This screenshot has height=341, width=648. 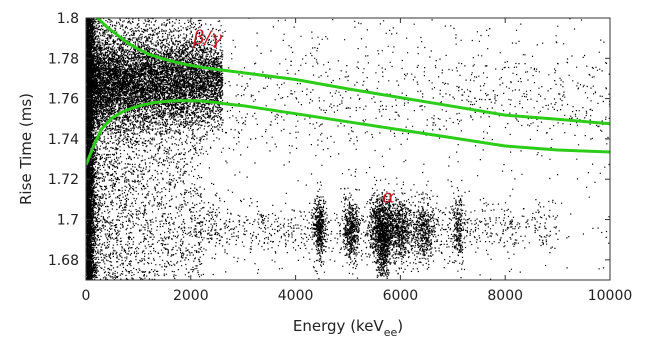 I want to click on y-tick-label: 1.72, so click(x=63, y=180).